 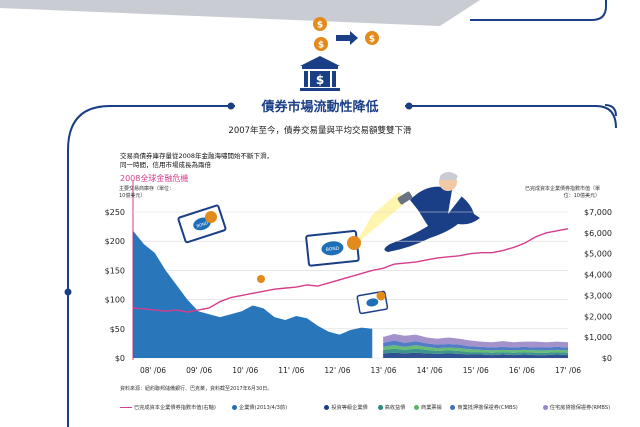 What do you see at coordinates (291, 370) in the screenshot?
I see `x-tick-label: 11' /06` at bounding box center [291, 370].